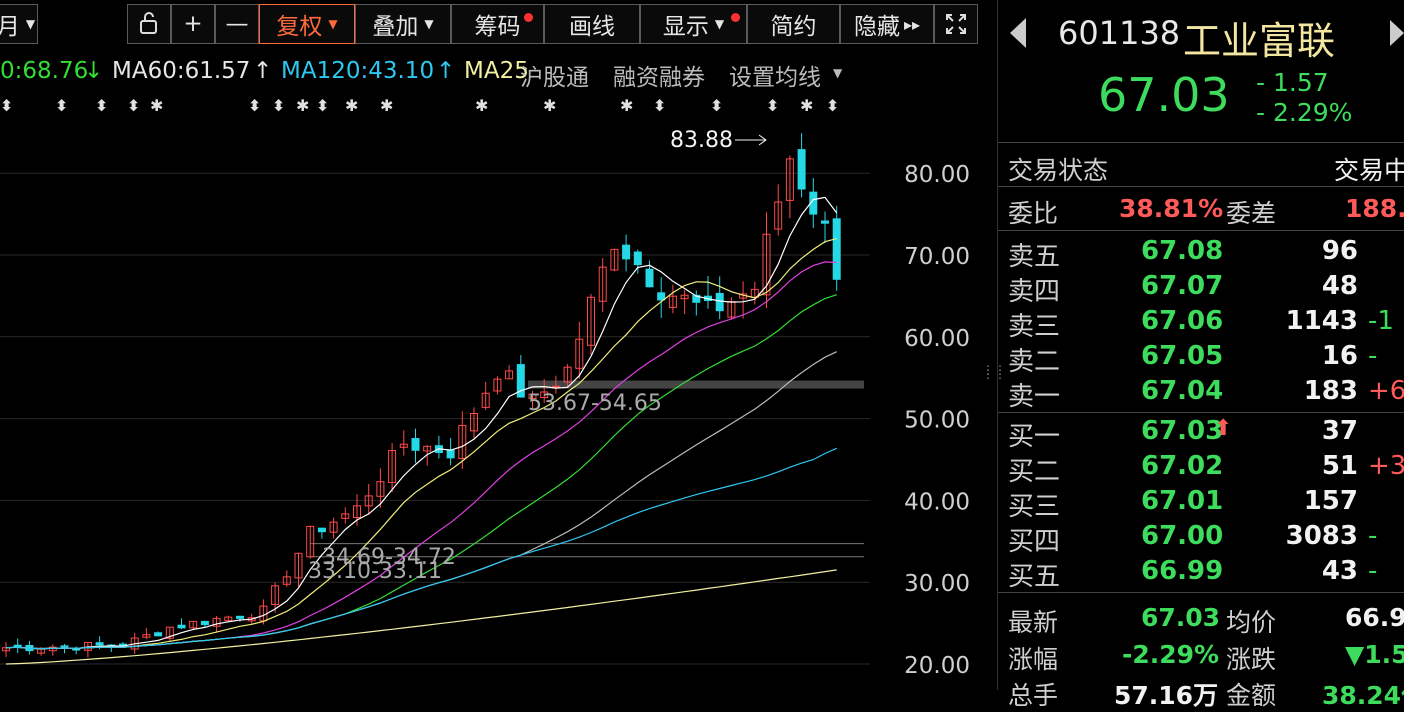 The image size is (1404, 712). I want to click on bid-row: 买四 67.00 3083-, so click(1201, 539).